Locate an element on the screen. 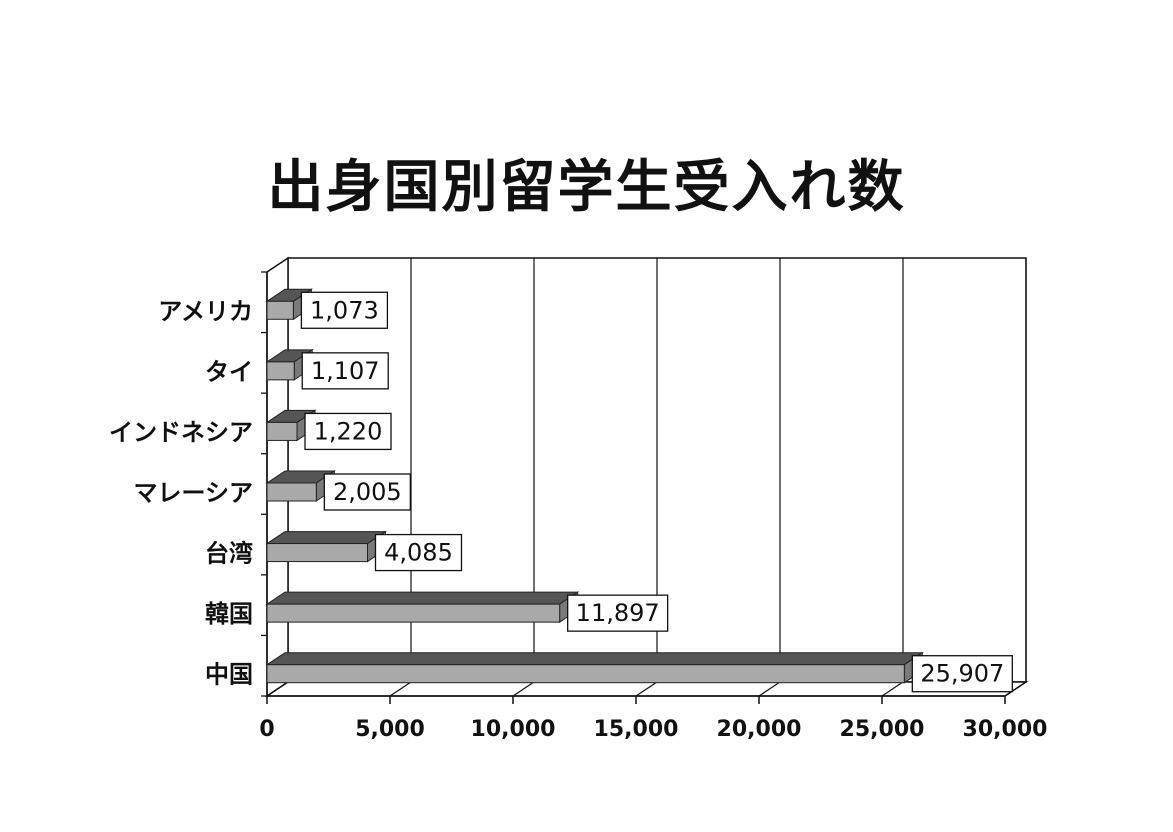 Image resolution: width=1173 pixels, height=832 pixels. data-label: 1,073 is located at coordinates (344, 310).